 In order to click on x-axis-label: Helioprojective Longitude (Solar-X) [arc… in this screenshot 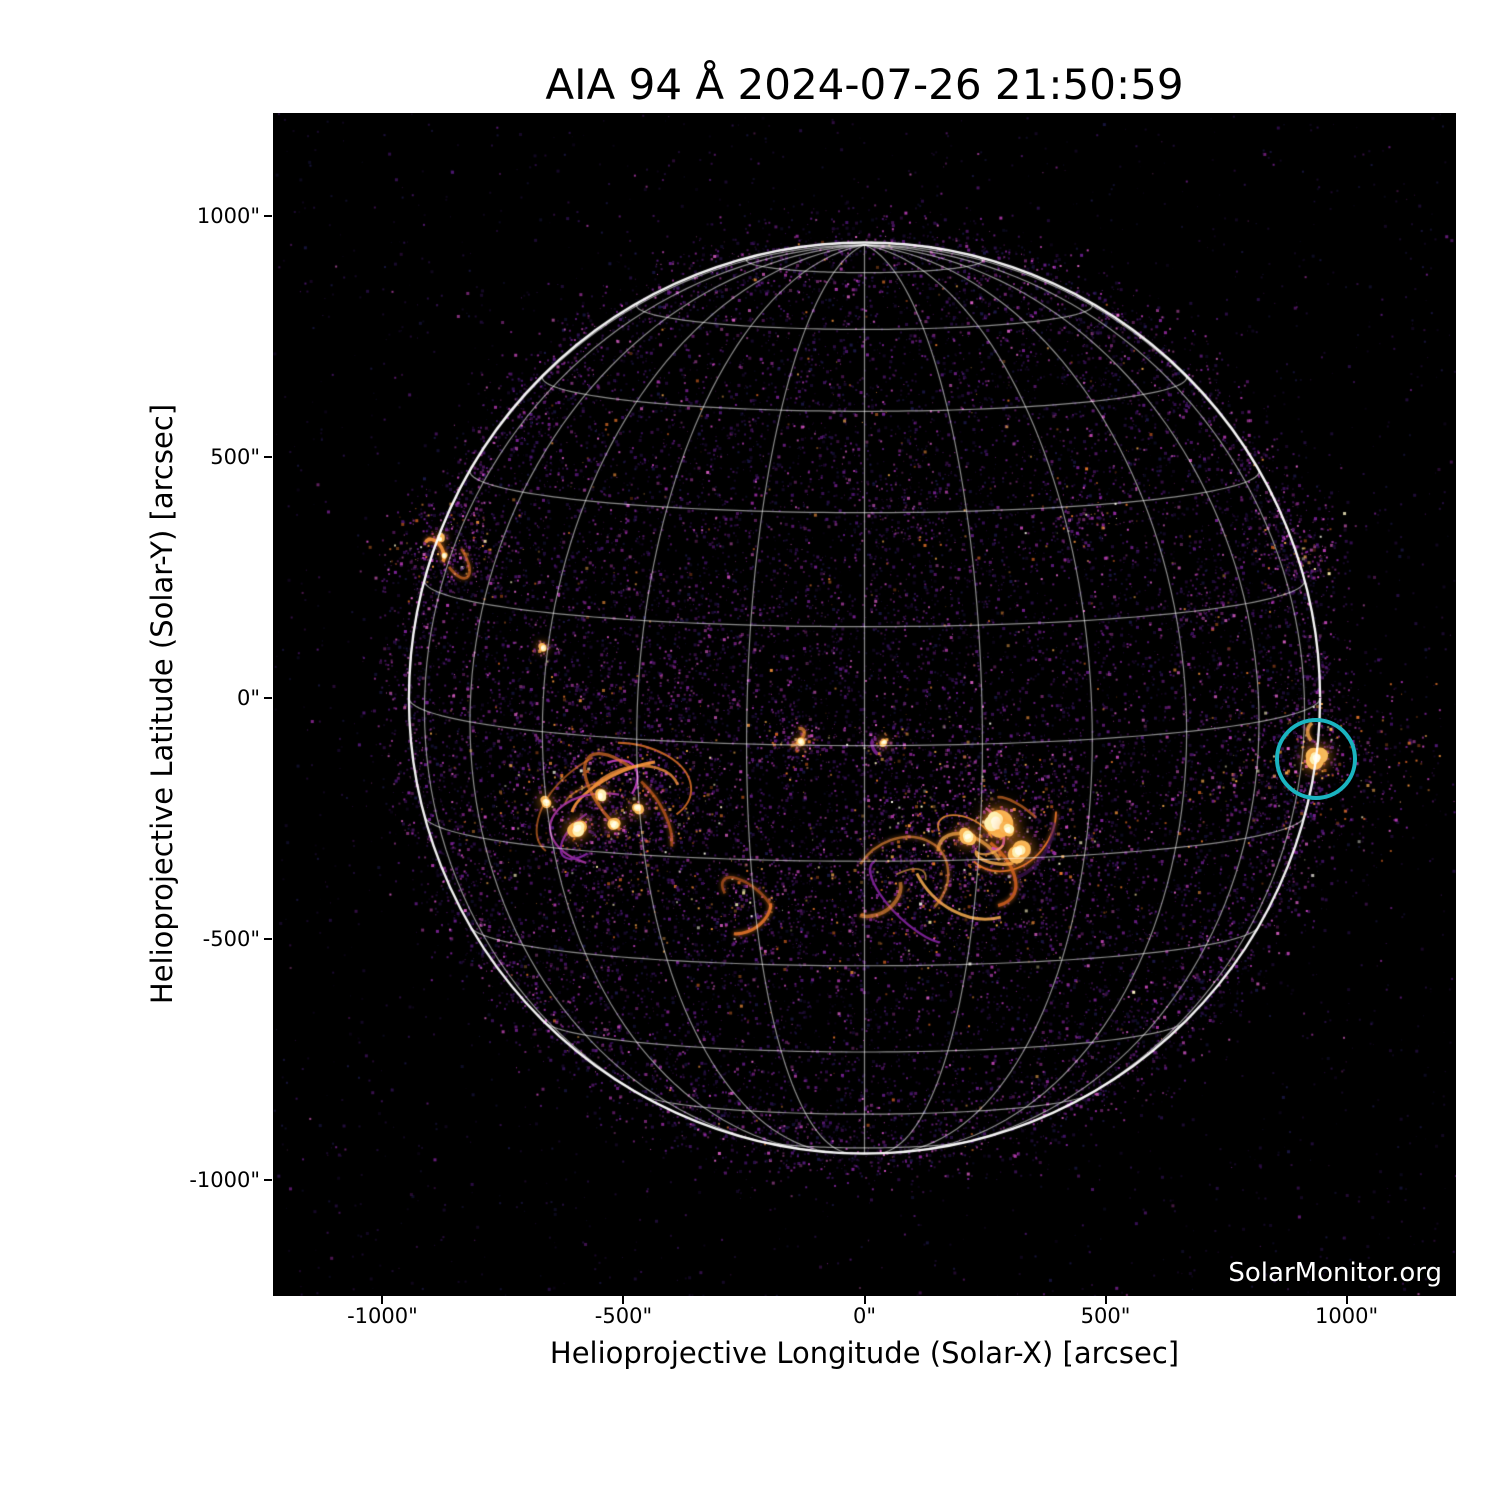, I will do `click(864, 1353)`.